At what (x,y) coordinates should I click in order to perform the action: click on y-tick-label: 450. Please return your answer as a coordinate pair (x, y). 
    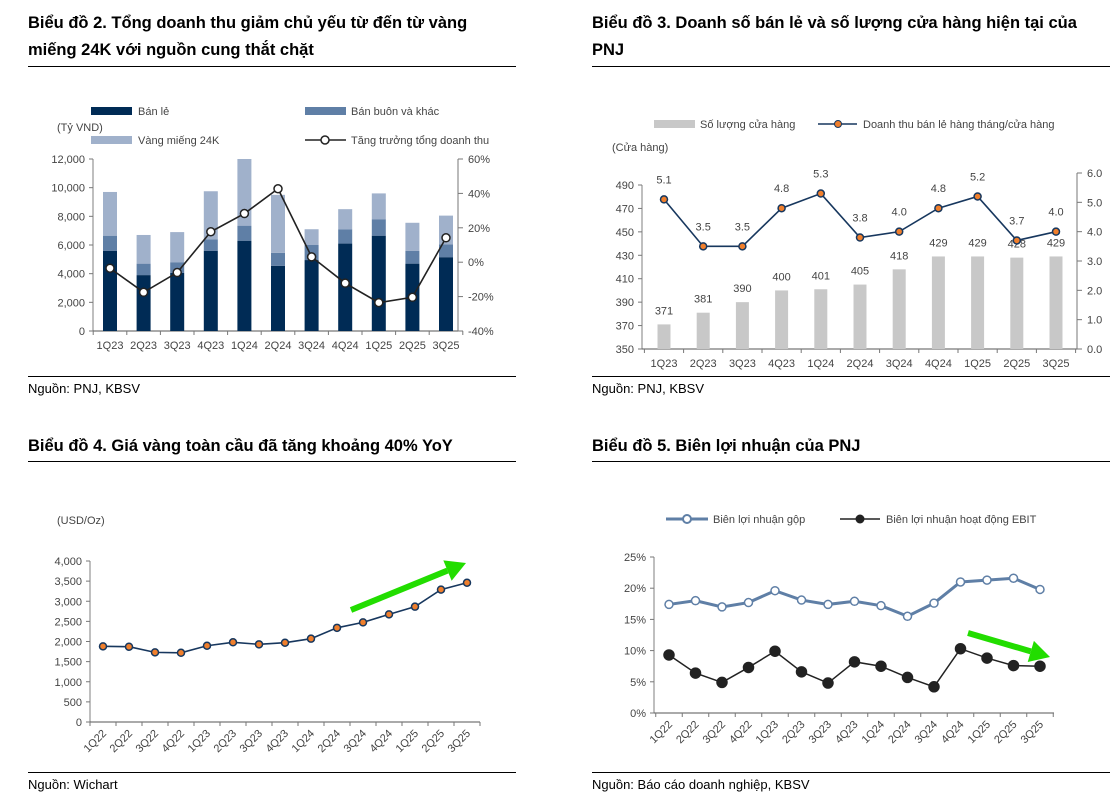
    Looking at the image, I should click on (625, 233).